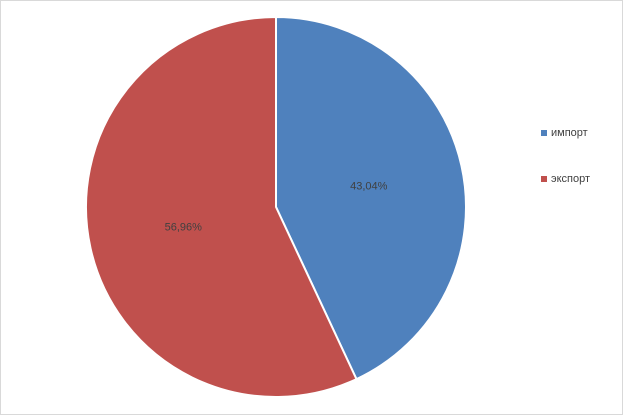 The width and height of the screenshot is (623, 415). Describe the element at coordinates (569, 133) in the screenshot. I see `legend-label: импорт` at that location.